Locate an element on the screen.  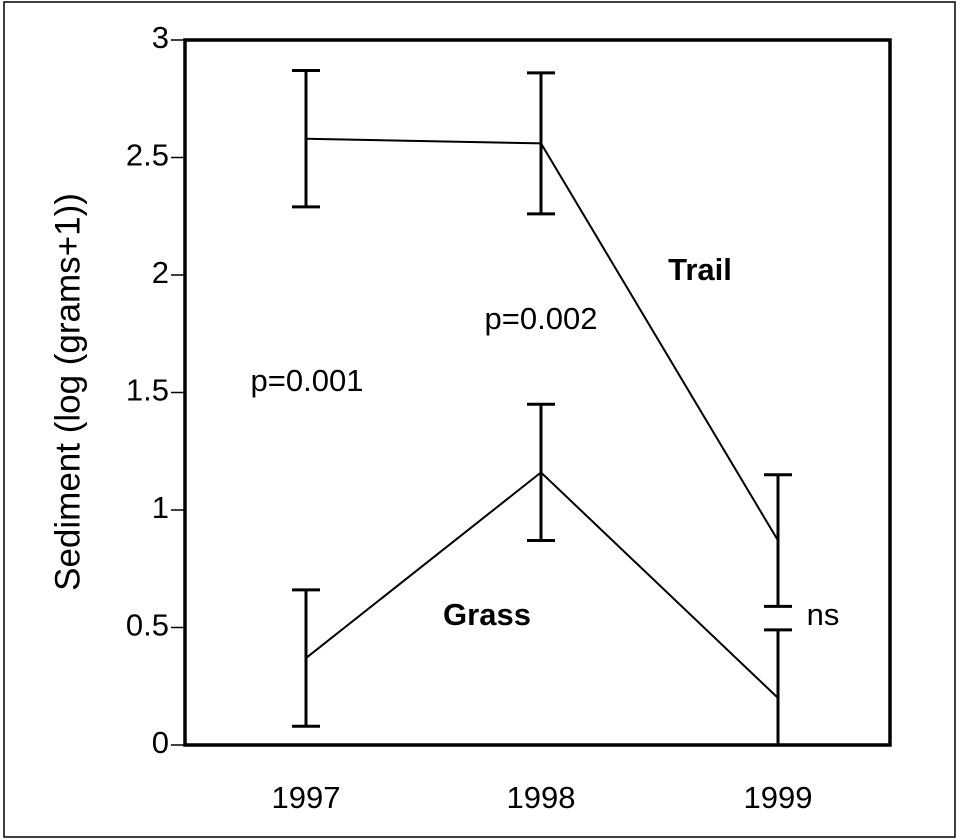
x-tick-label: 1999 is located at coordinates (778, 797).